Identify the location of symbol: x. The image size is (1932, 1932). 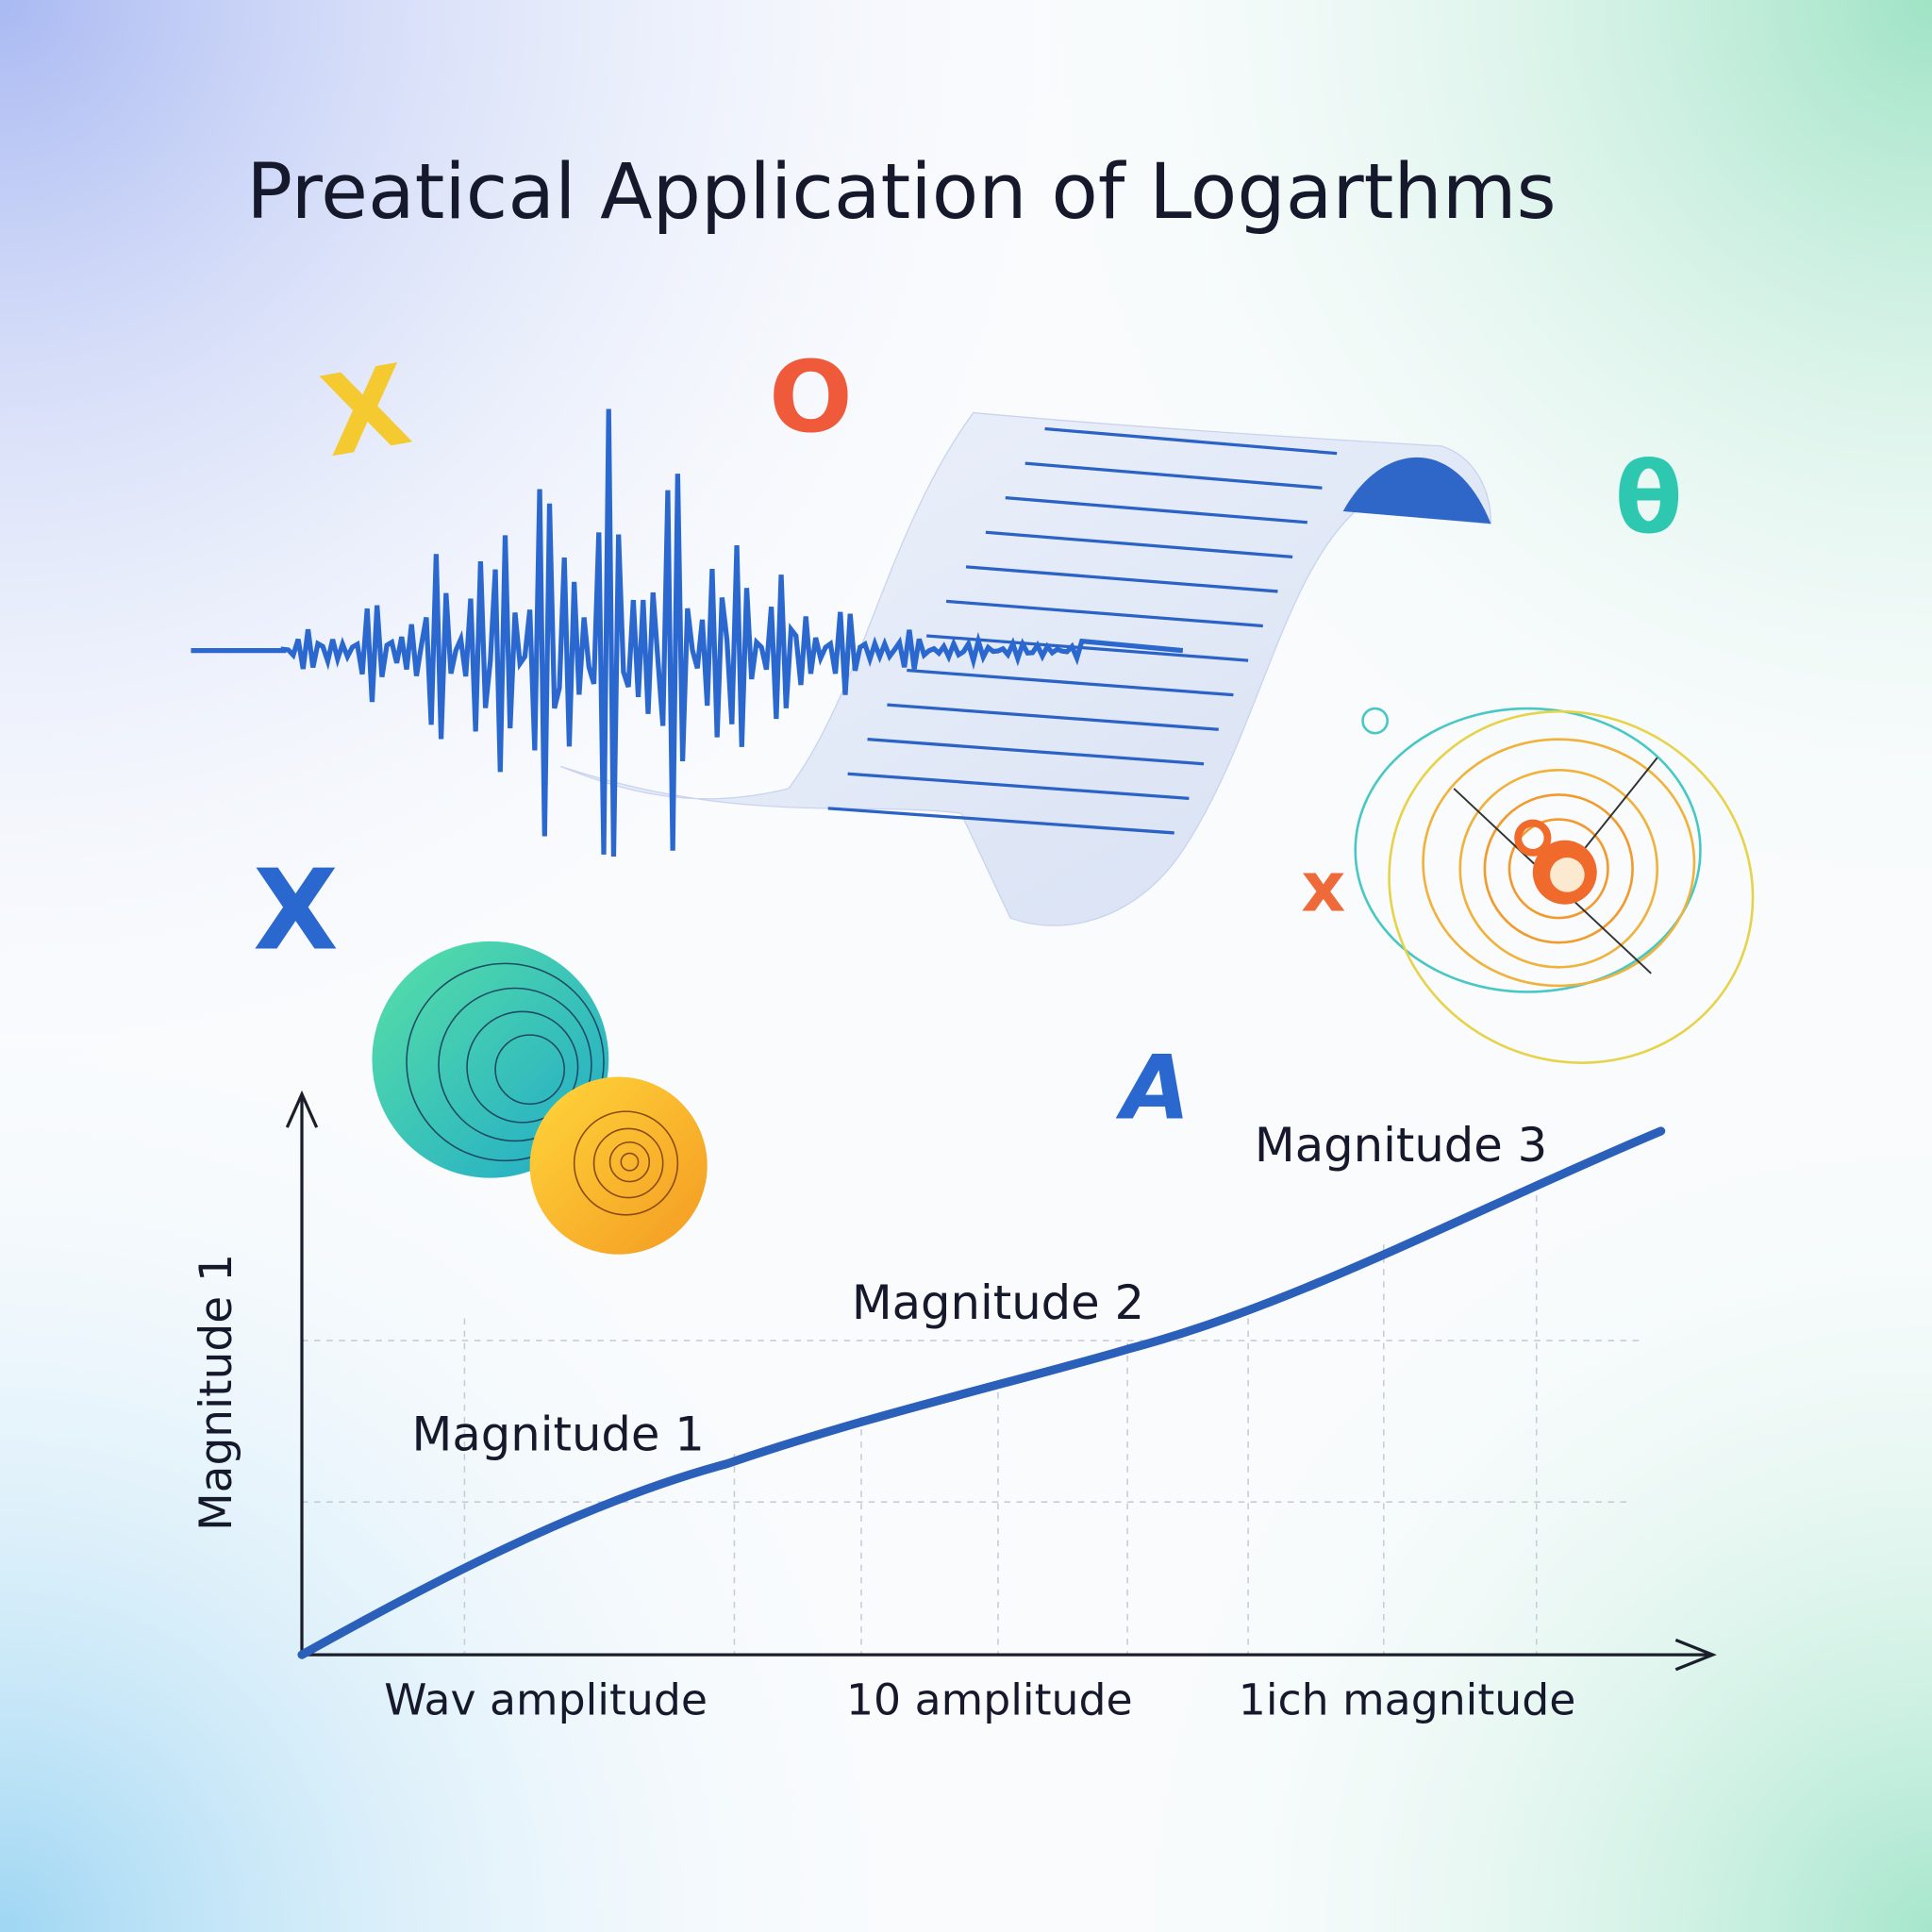
(1323, 888).